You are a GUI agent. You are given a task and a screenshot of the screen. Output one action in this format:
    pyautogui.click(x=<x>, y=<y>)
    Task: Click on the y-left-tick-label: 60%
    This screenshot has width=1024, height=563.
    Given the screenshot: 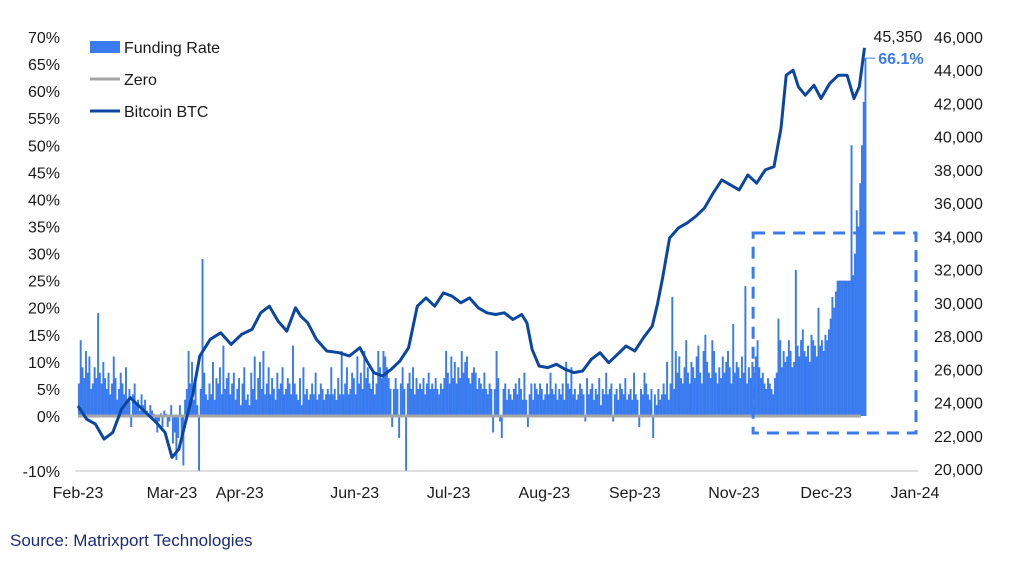 What is the action you would take?
    pyautogui.click(x=44, y=92)
    